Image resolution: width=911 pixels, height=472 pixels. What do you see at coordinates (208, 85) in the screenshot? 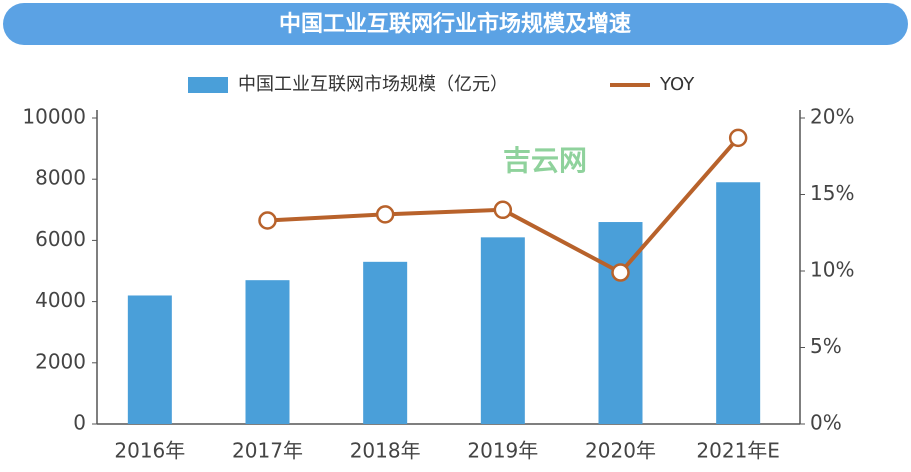
I see `legend-swatch` at bounding box center [208, 85].